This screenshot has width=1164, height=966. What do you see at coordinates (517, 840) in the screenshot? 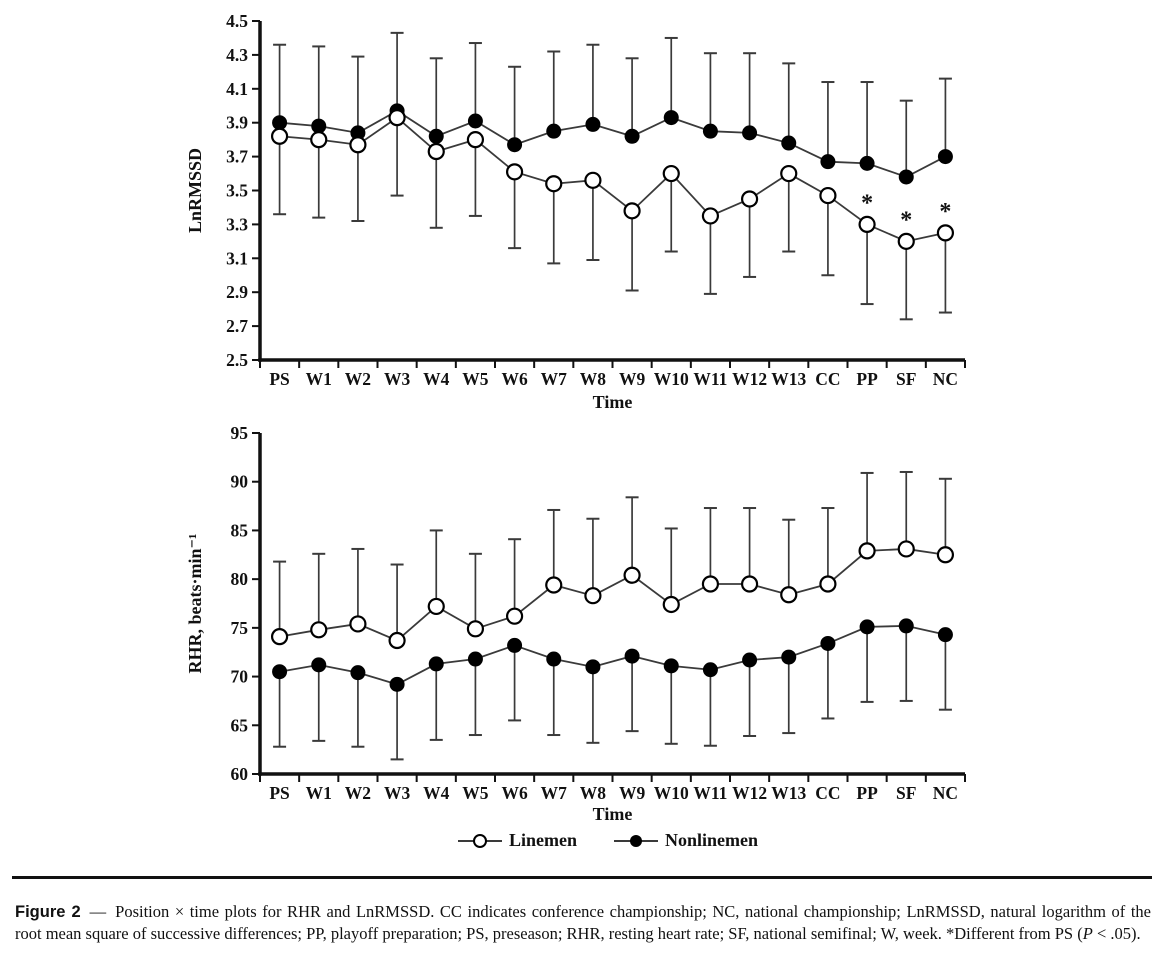
I see `legend-item-linemen: Linemen` at bounding box center [517, 840].